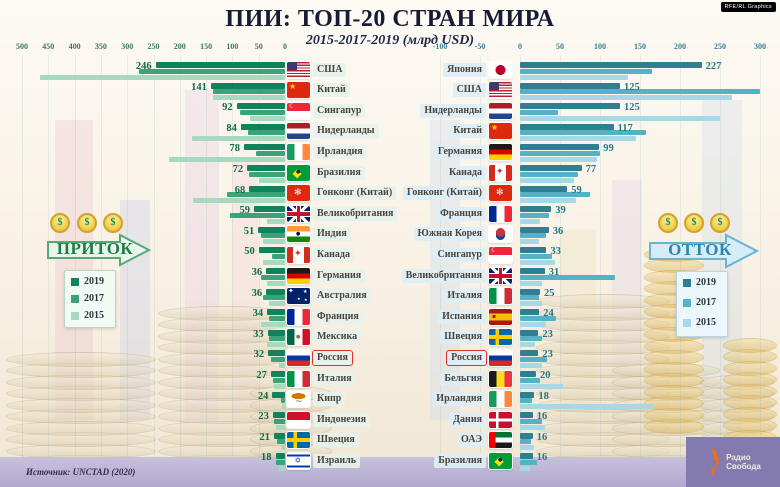 The height and width of the screenshot is (487, 780). Describe the element at coordinates (440, 46) in the screenshot. I see `axis-tick: -100` at that location.